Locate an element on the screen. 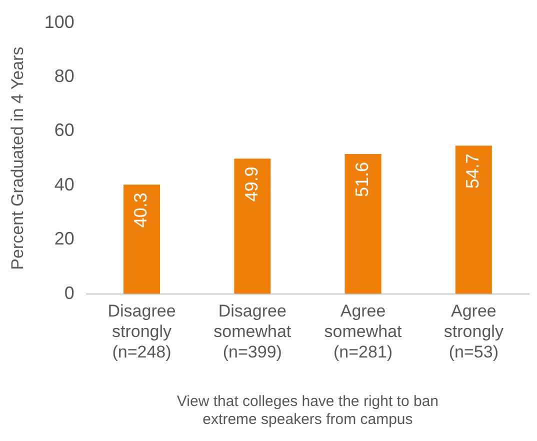 This screenshot has height=441, width=537. y-tick-label: 80 is located at coordinates (64, 76).